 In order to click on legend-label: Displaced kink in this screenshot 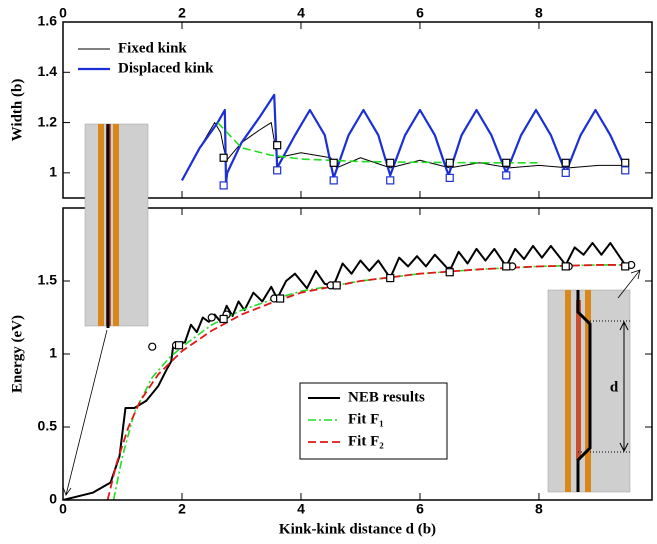, I will do `click(166, 68)`.